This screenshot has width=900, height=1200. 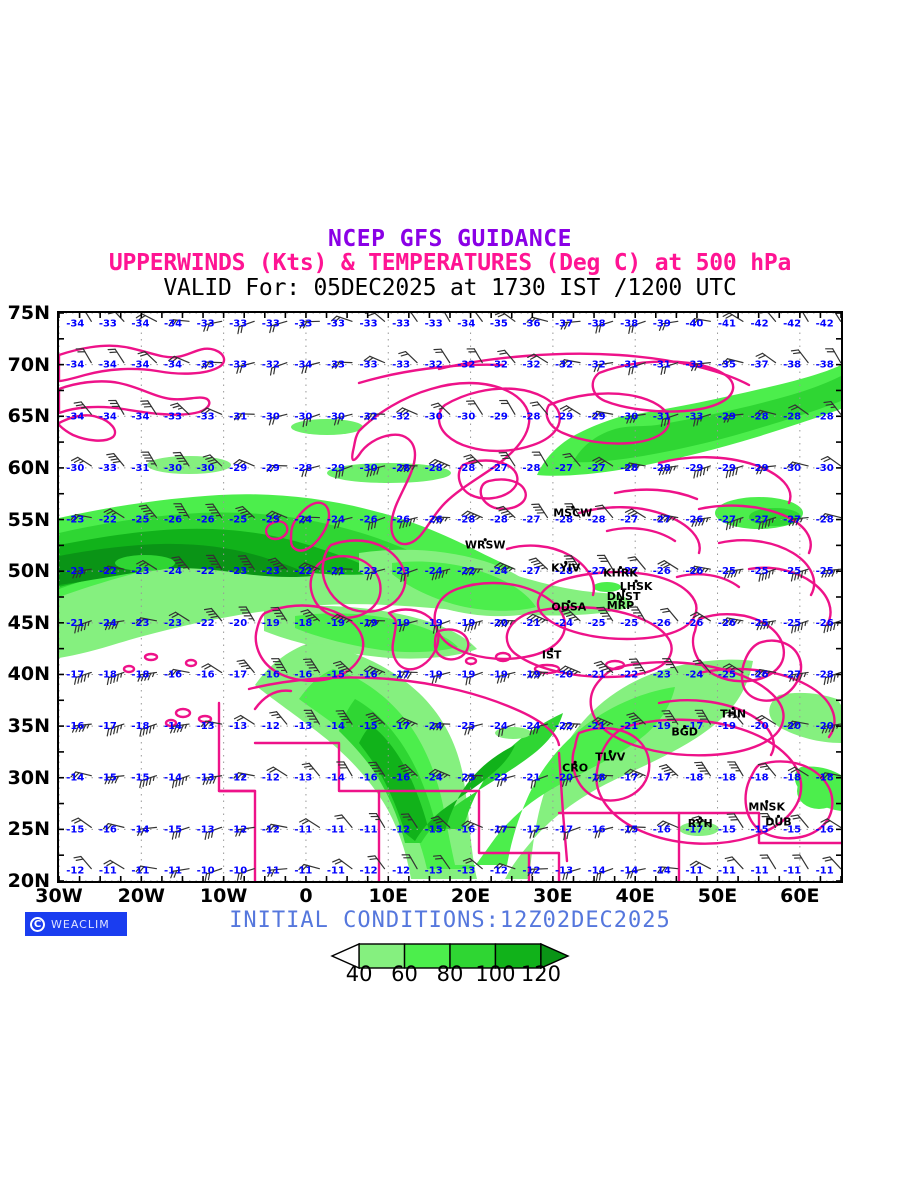 I want to click on weaclim-label: WEACLIM, so click(x=80, y=924).